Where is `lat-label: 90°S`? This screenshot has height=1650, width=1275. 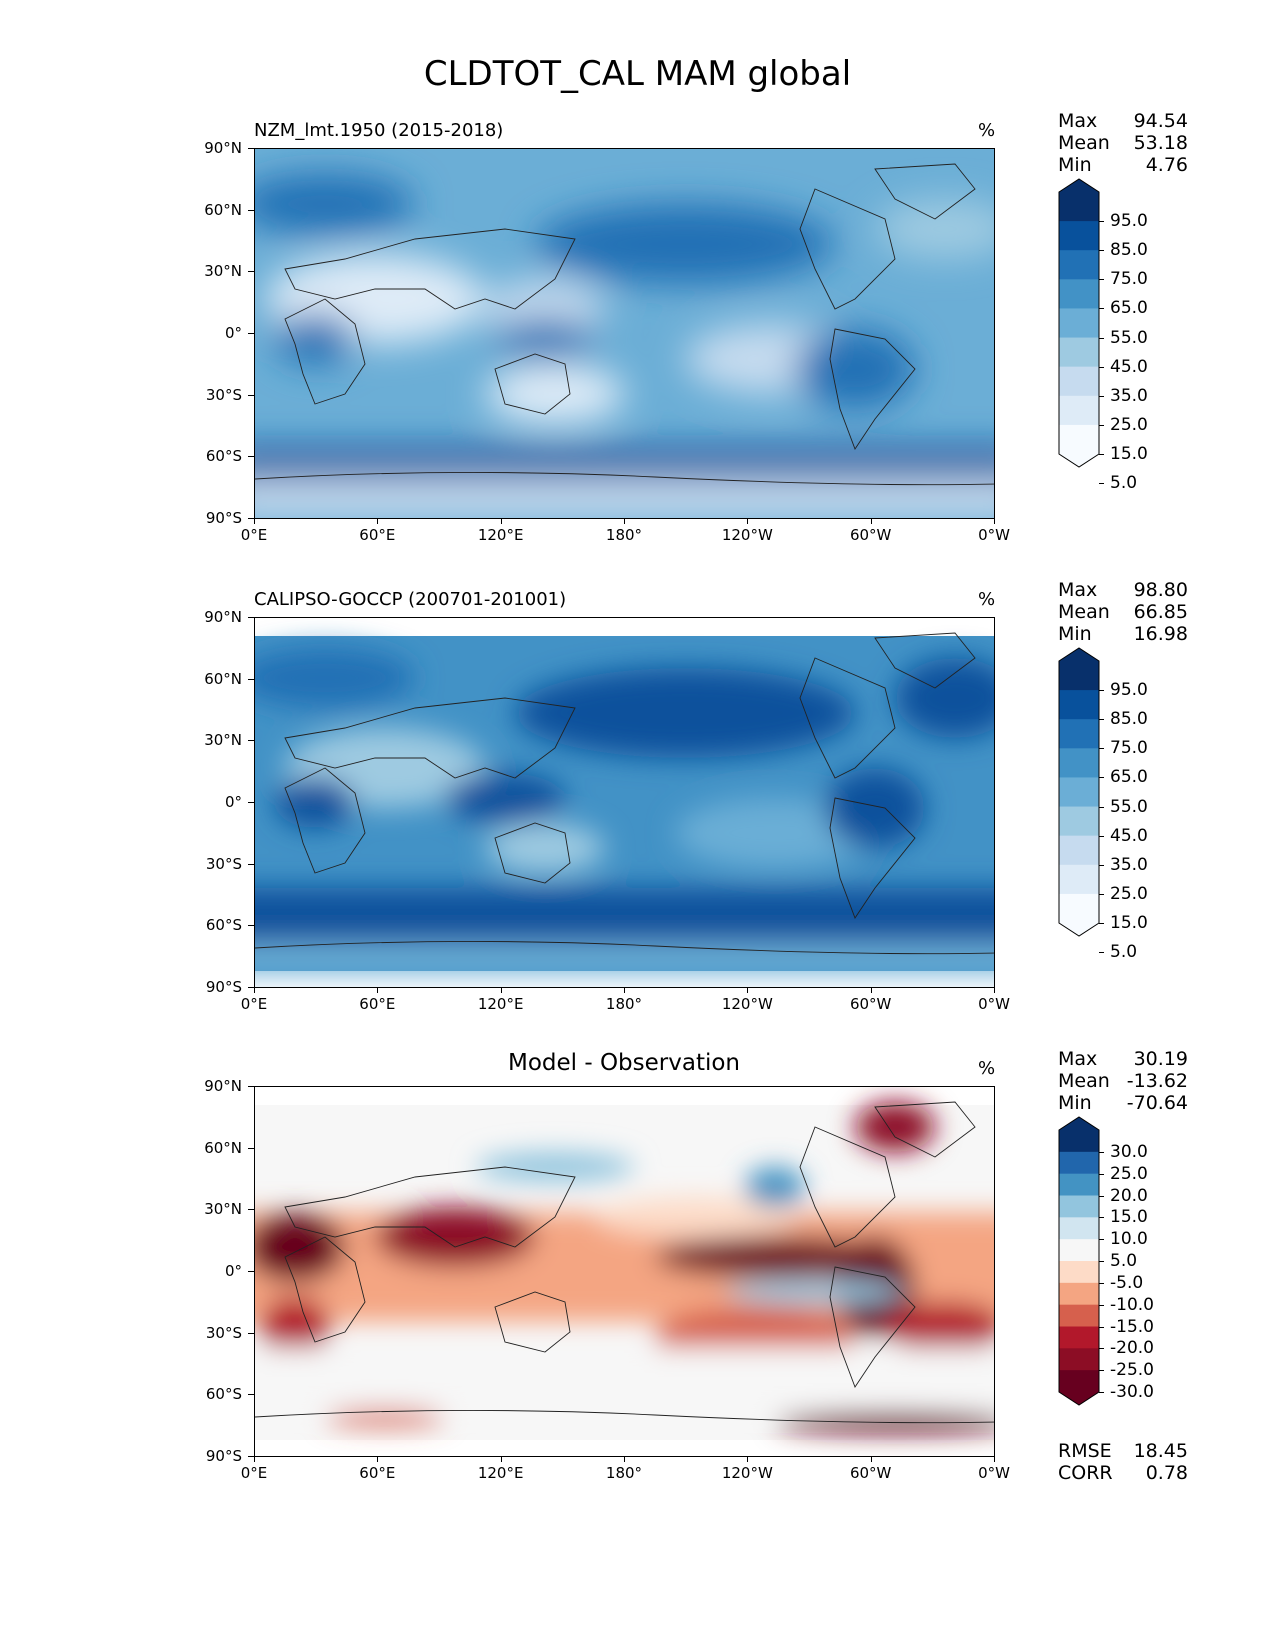 lat-label: 90°S is located at coordinates (223, 1456).